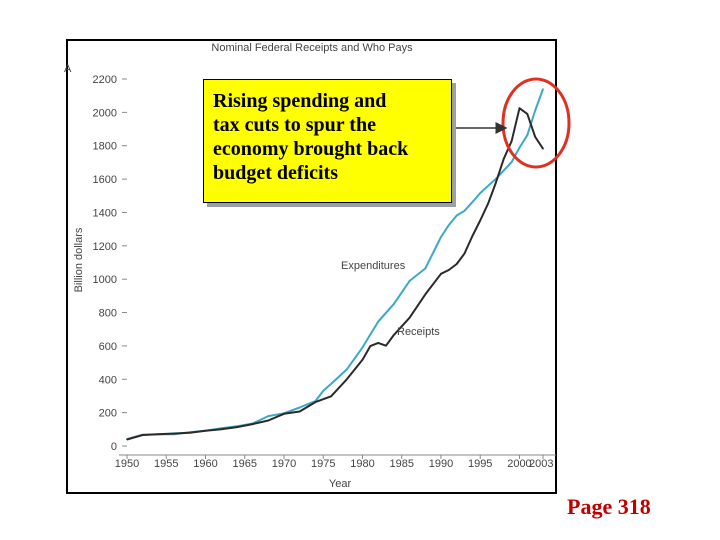 This screenshot has height=540, width=720. What do you see at coordinates (166, 464) in the screenshot?
I see `x-tick-label: 1955` at bounding box center [166, 464].